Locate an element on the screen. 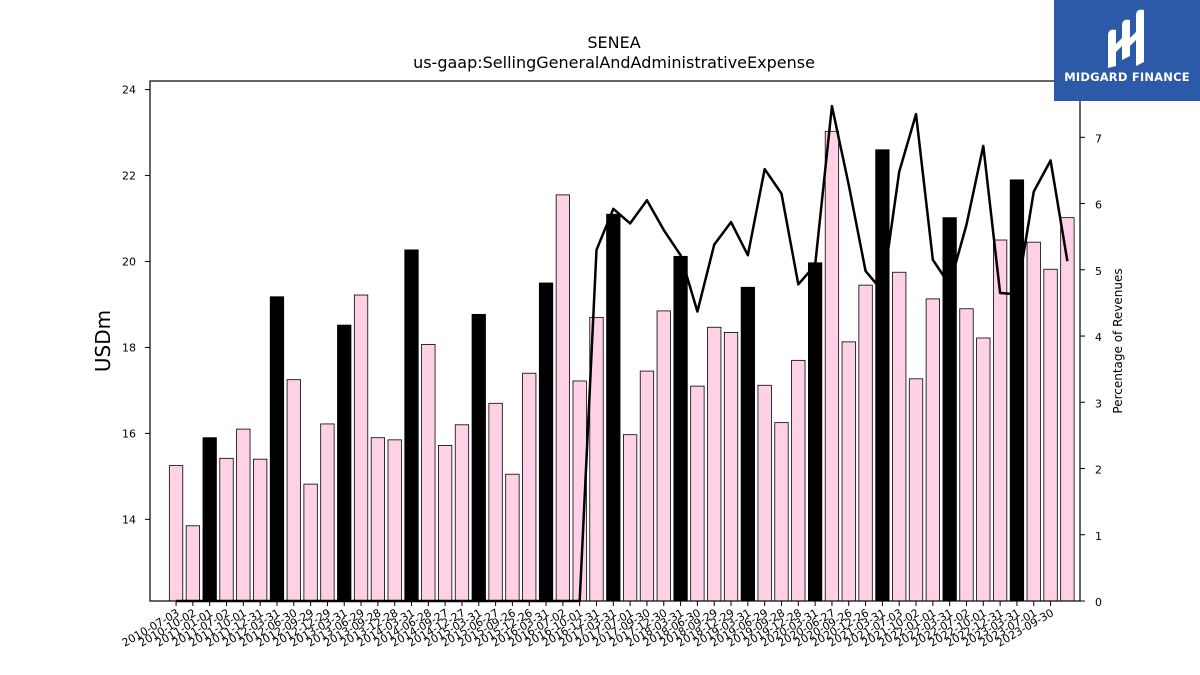 The image size is (1200, 675). y-tick-label: 18 is located at coordinates (129, 347).